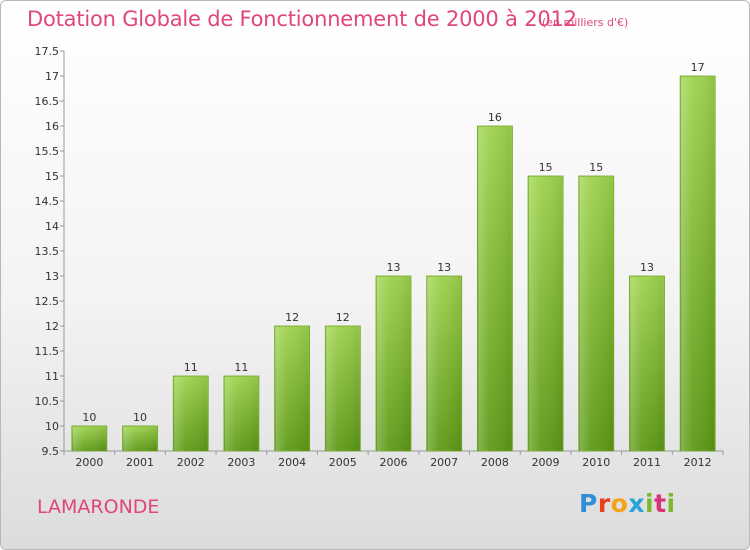  Describe the element at coordinates (394, 267) in the screenshot. I see `data-label-2006: 13` at that location.